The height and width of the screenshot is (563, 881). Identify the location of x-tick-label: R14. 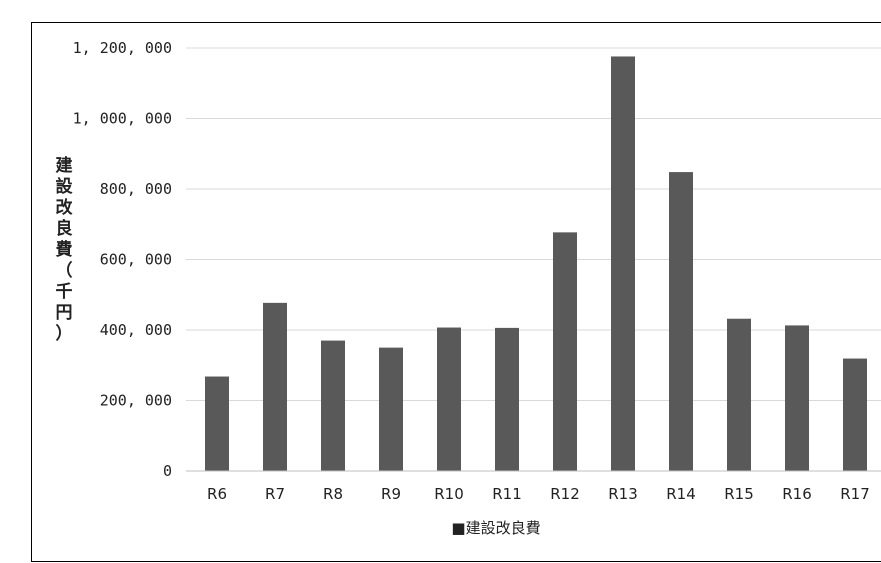
(681, 494).